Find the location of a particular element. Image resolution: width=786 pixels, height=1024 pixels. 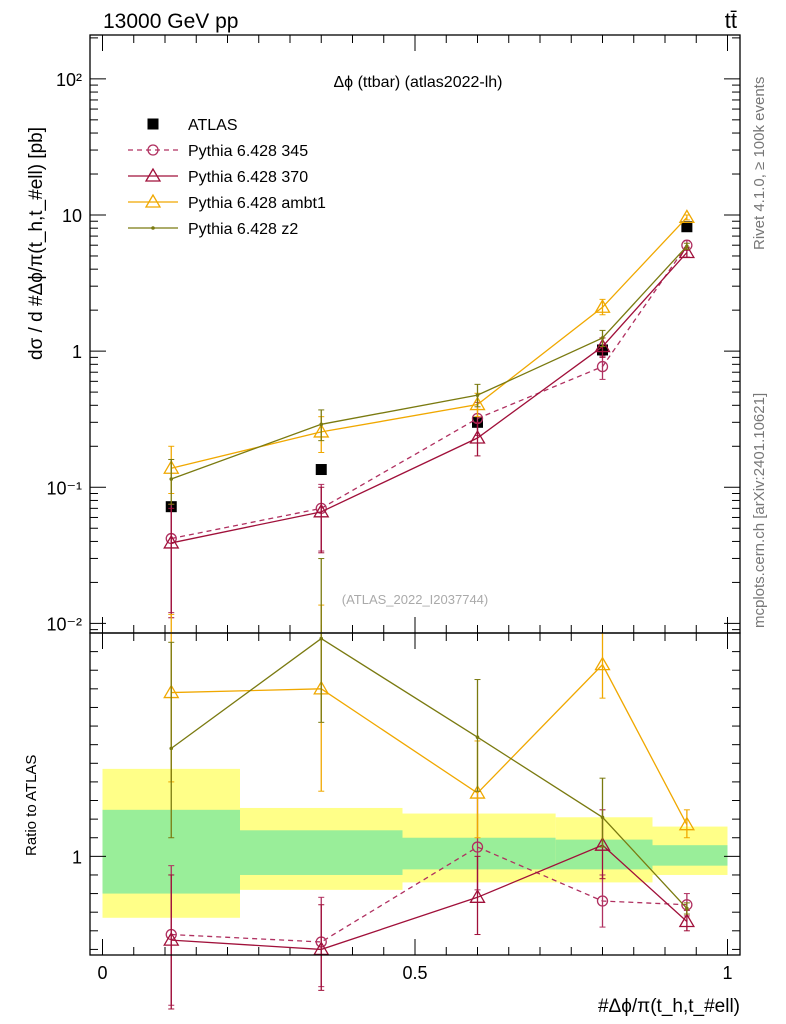

legend-entry: Pythia 6.428 370 is located at coordinates (218, 176).